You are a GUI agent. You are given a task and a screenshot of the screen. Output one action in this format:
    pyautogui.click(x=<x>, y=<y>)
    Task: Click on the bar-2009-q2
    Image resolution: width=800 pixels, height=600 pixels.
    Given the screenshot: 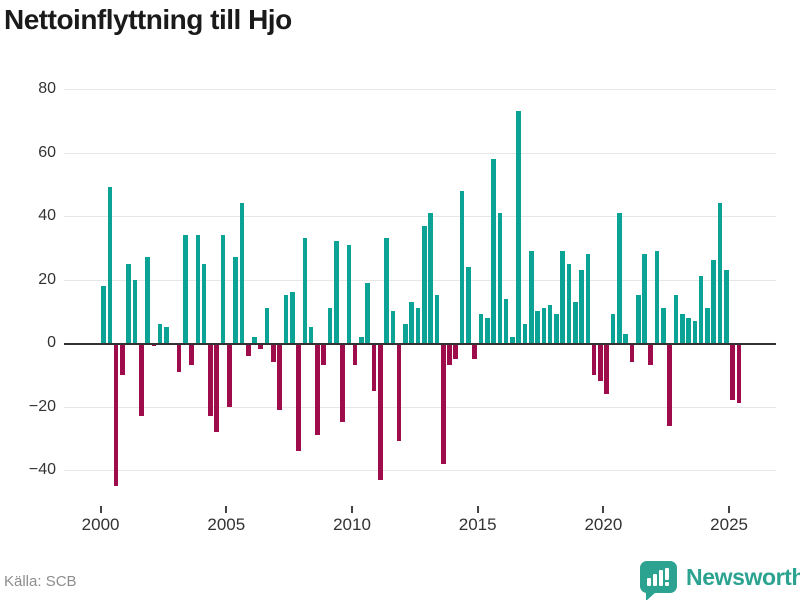 What is the action you would take?
    pyautogui.click(x=336, y=292)
    